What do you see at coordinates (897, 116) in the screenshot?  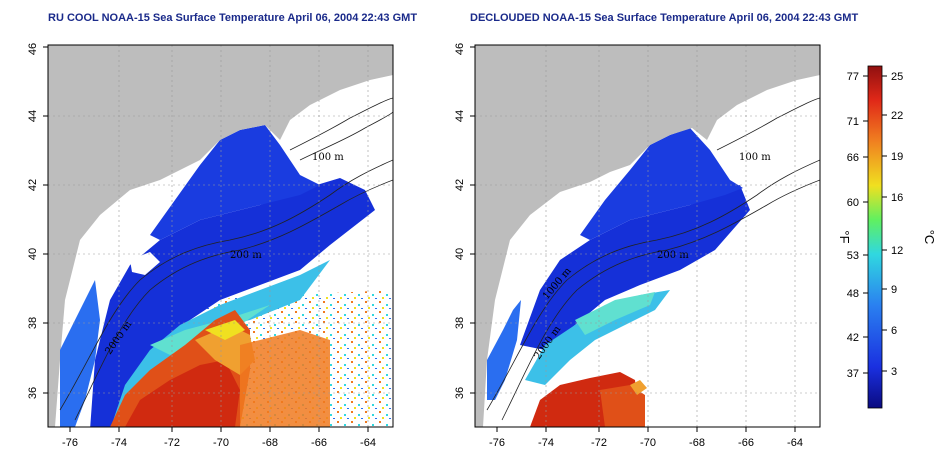 I see `c-tick-22: 22` at bounding box center [897, 116].